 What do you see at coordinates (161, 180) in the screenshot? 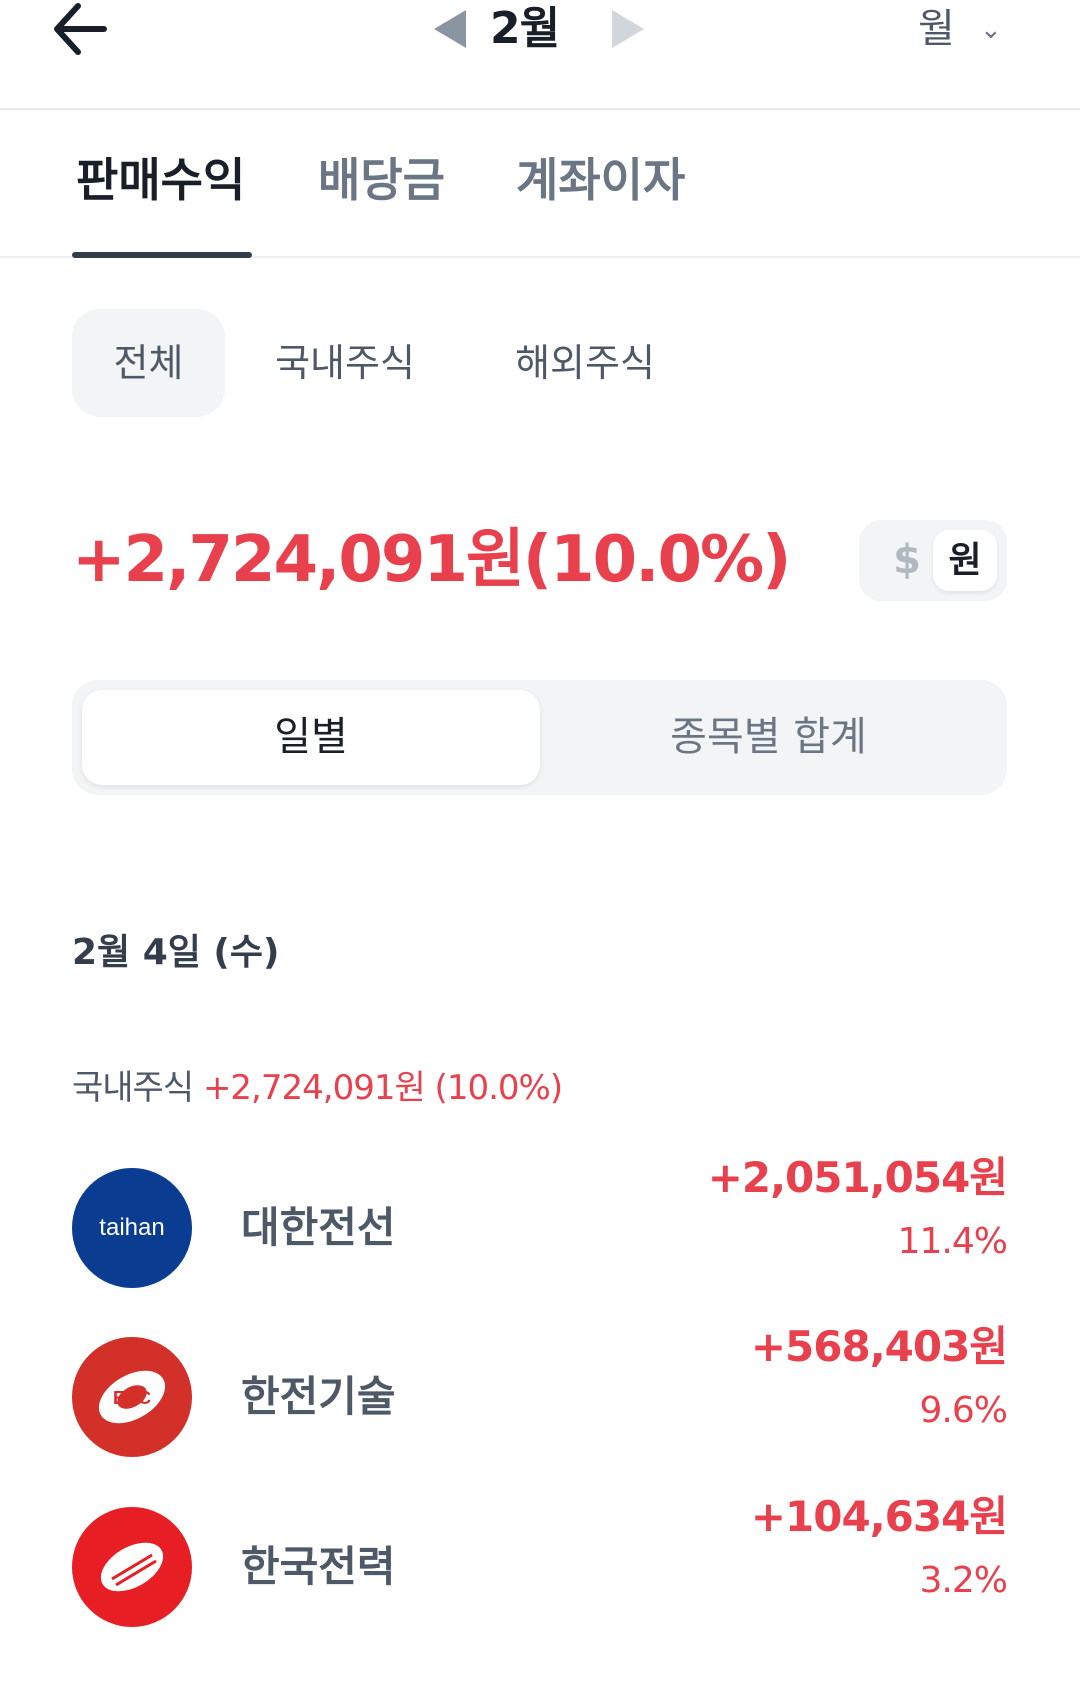
I see `tab-sales-profit: 판매수익` at bounding box center [161, 180].